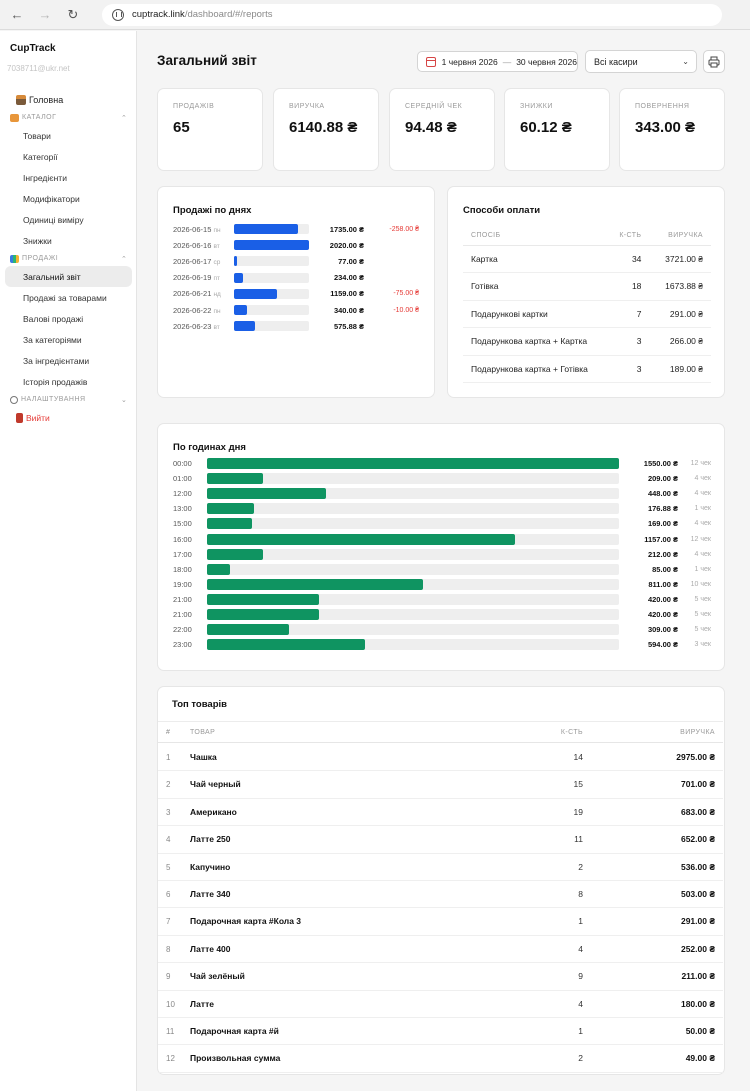 Image resolution: width=750 pixels, height=1091 pixels. Describe the element at coordinates (168, 949) in the screenshot. I see `product-rank: 8` at that location.